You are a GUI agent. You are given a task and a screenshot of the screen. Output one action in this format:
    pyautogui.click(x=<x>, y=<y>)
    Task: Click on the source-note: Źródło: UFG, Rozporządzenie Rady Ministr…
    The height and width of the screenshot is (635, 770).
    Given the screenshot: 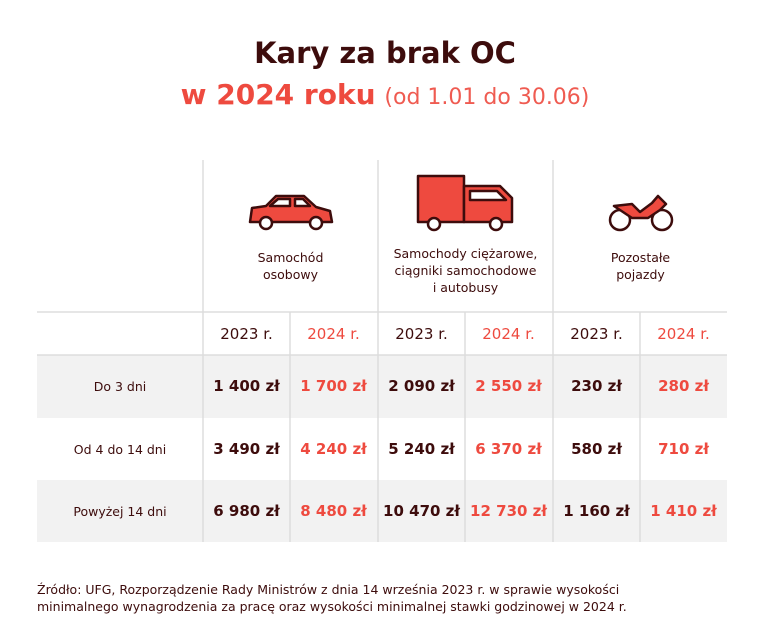 What is the action you would take?
    pyautogui.click(x=328, y=589)
    